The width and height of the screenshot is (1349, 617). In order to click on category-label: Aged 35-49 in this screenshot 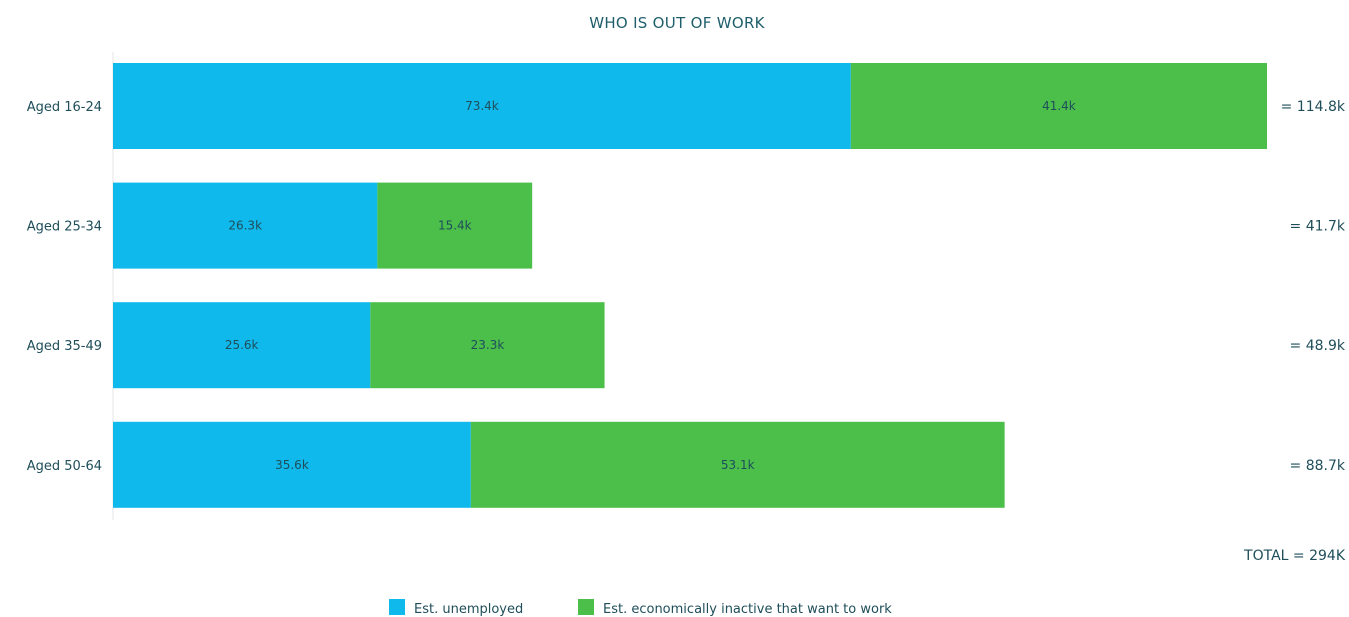, I will do `click(64, 346)`.